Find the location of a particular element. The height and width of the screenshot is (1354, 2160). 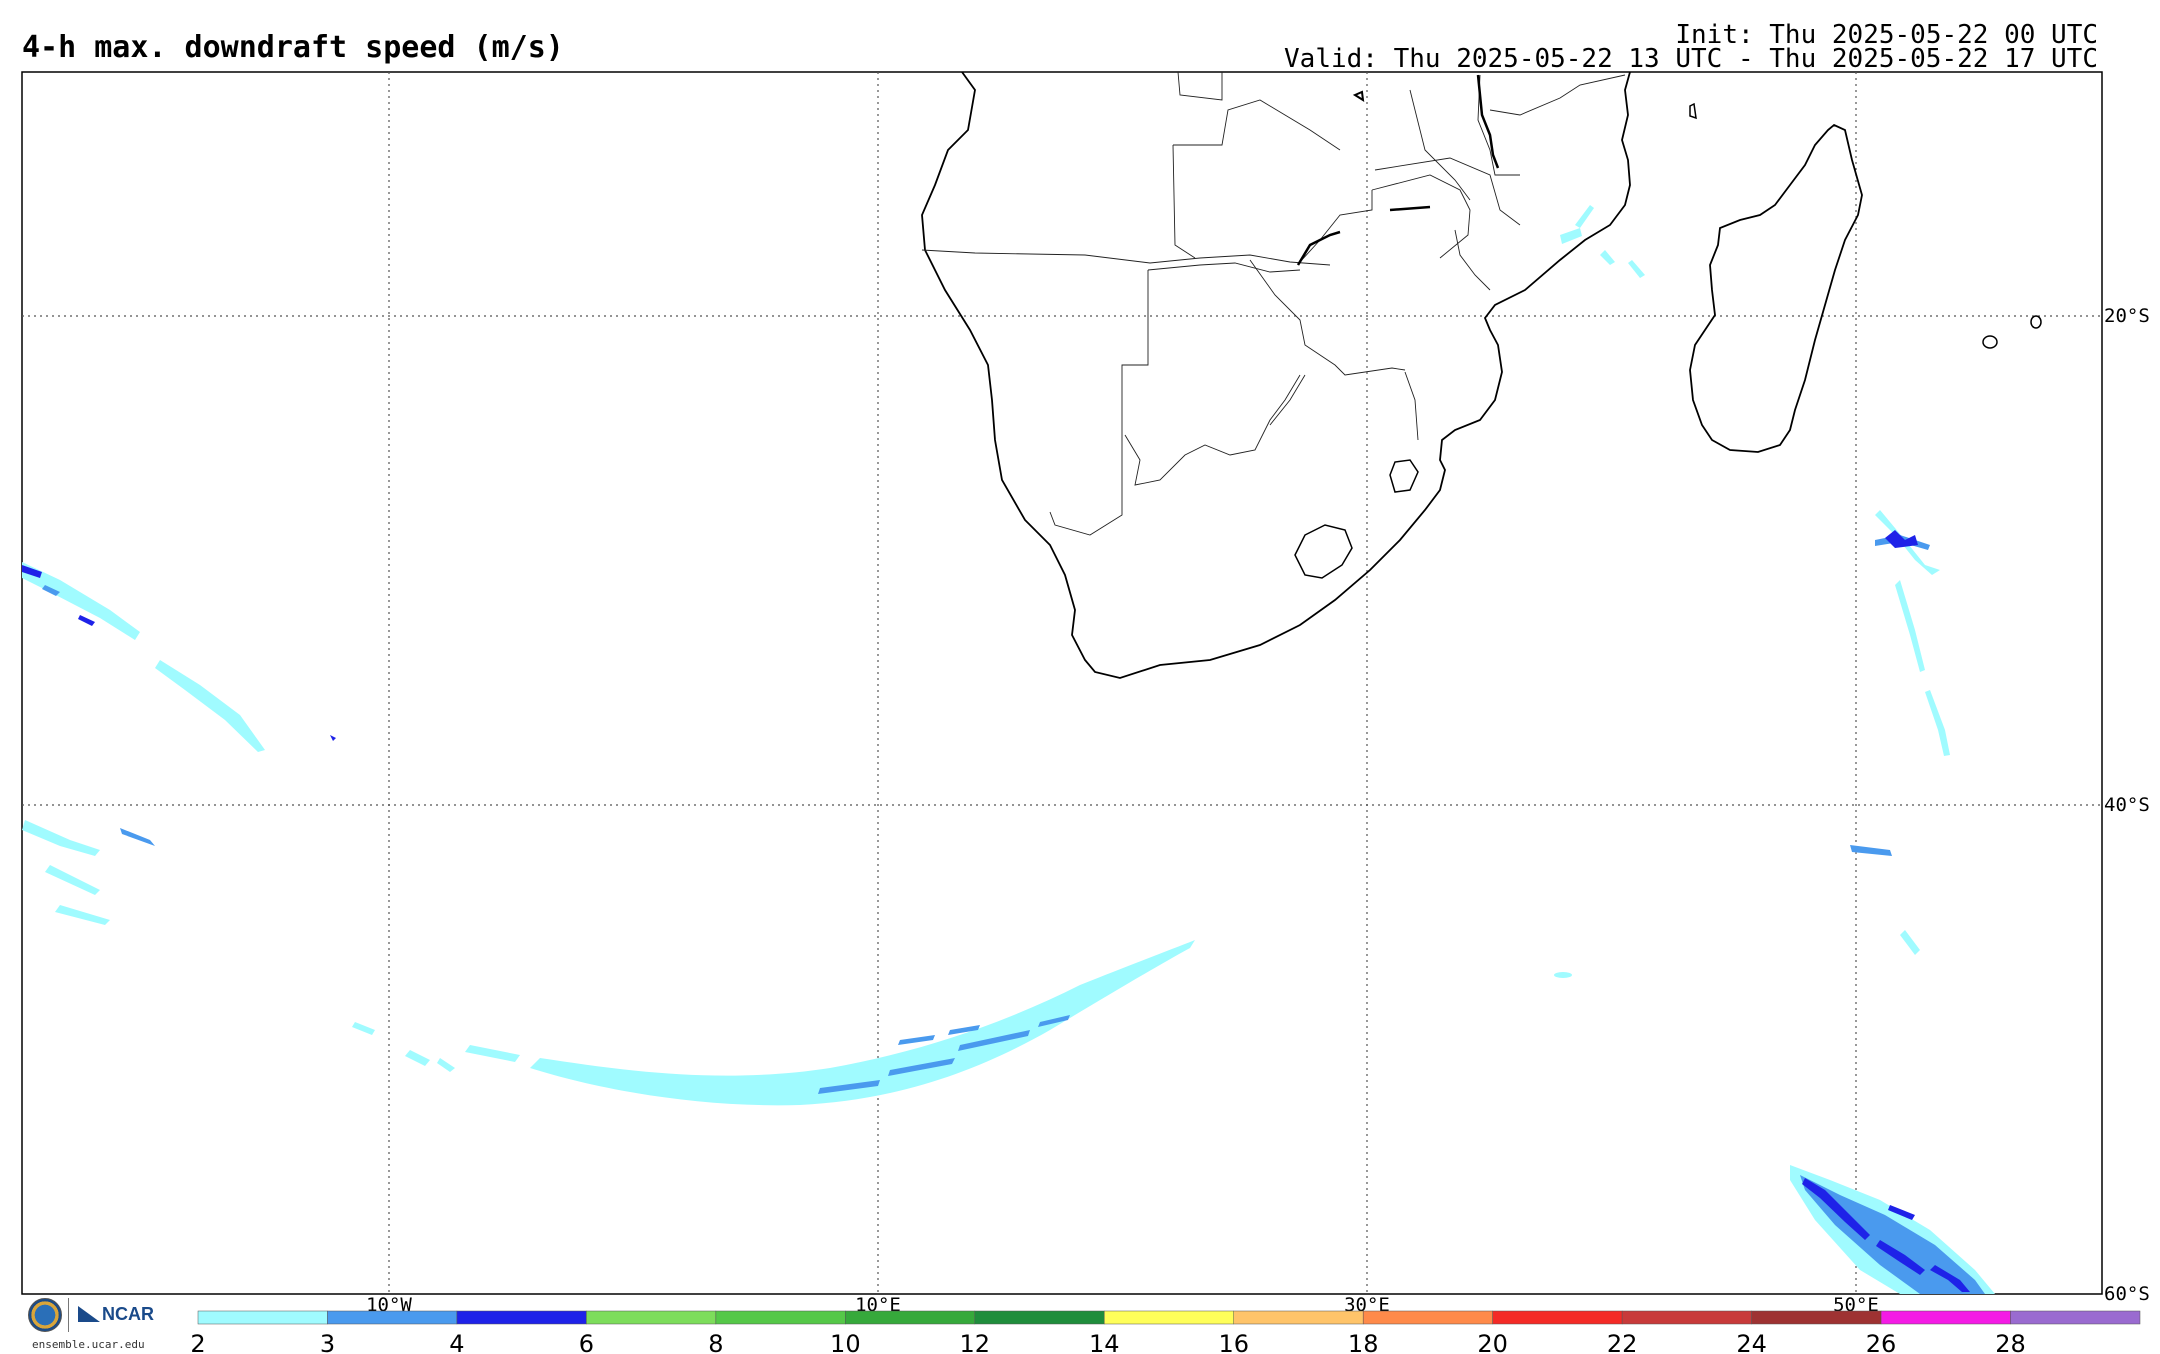

lake-kariba is located at coordinates (1318, 248).